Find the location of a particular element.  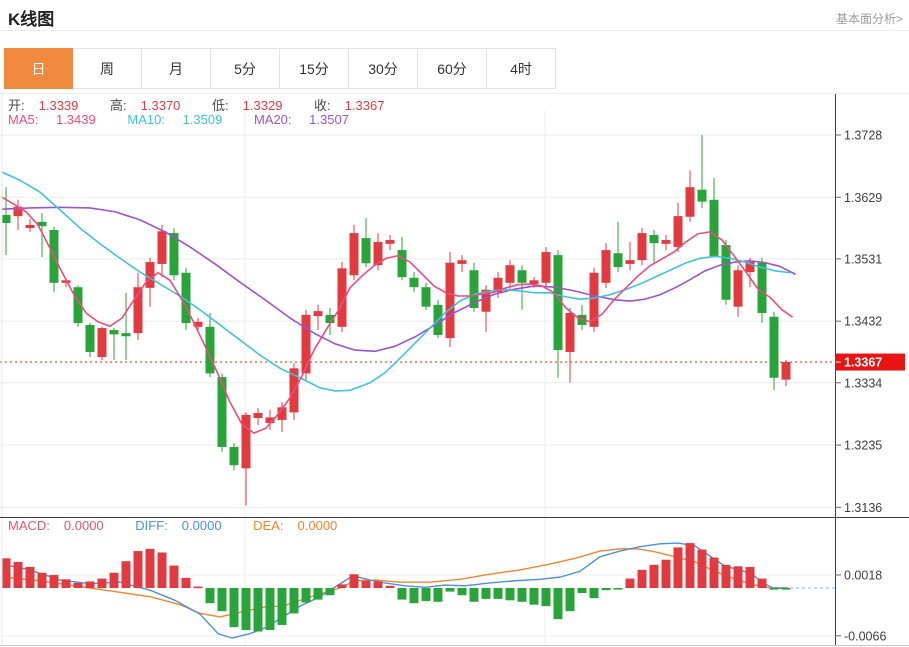

tab-day: 日 is located at coordinates (38, 68).